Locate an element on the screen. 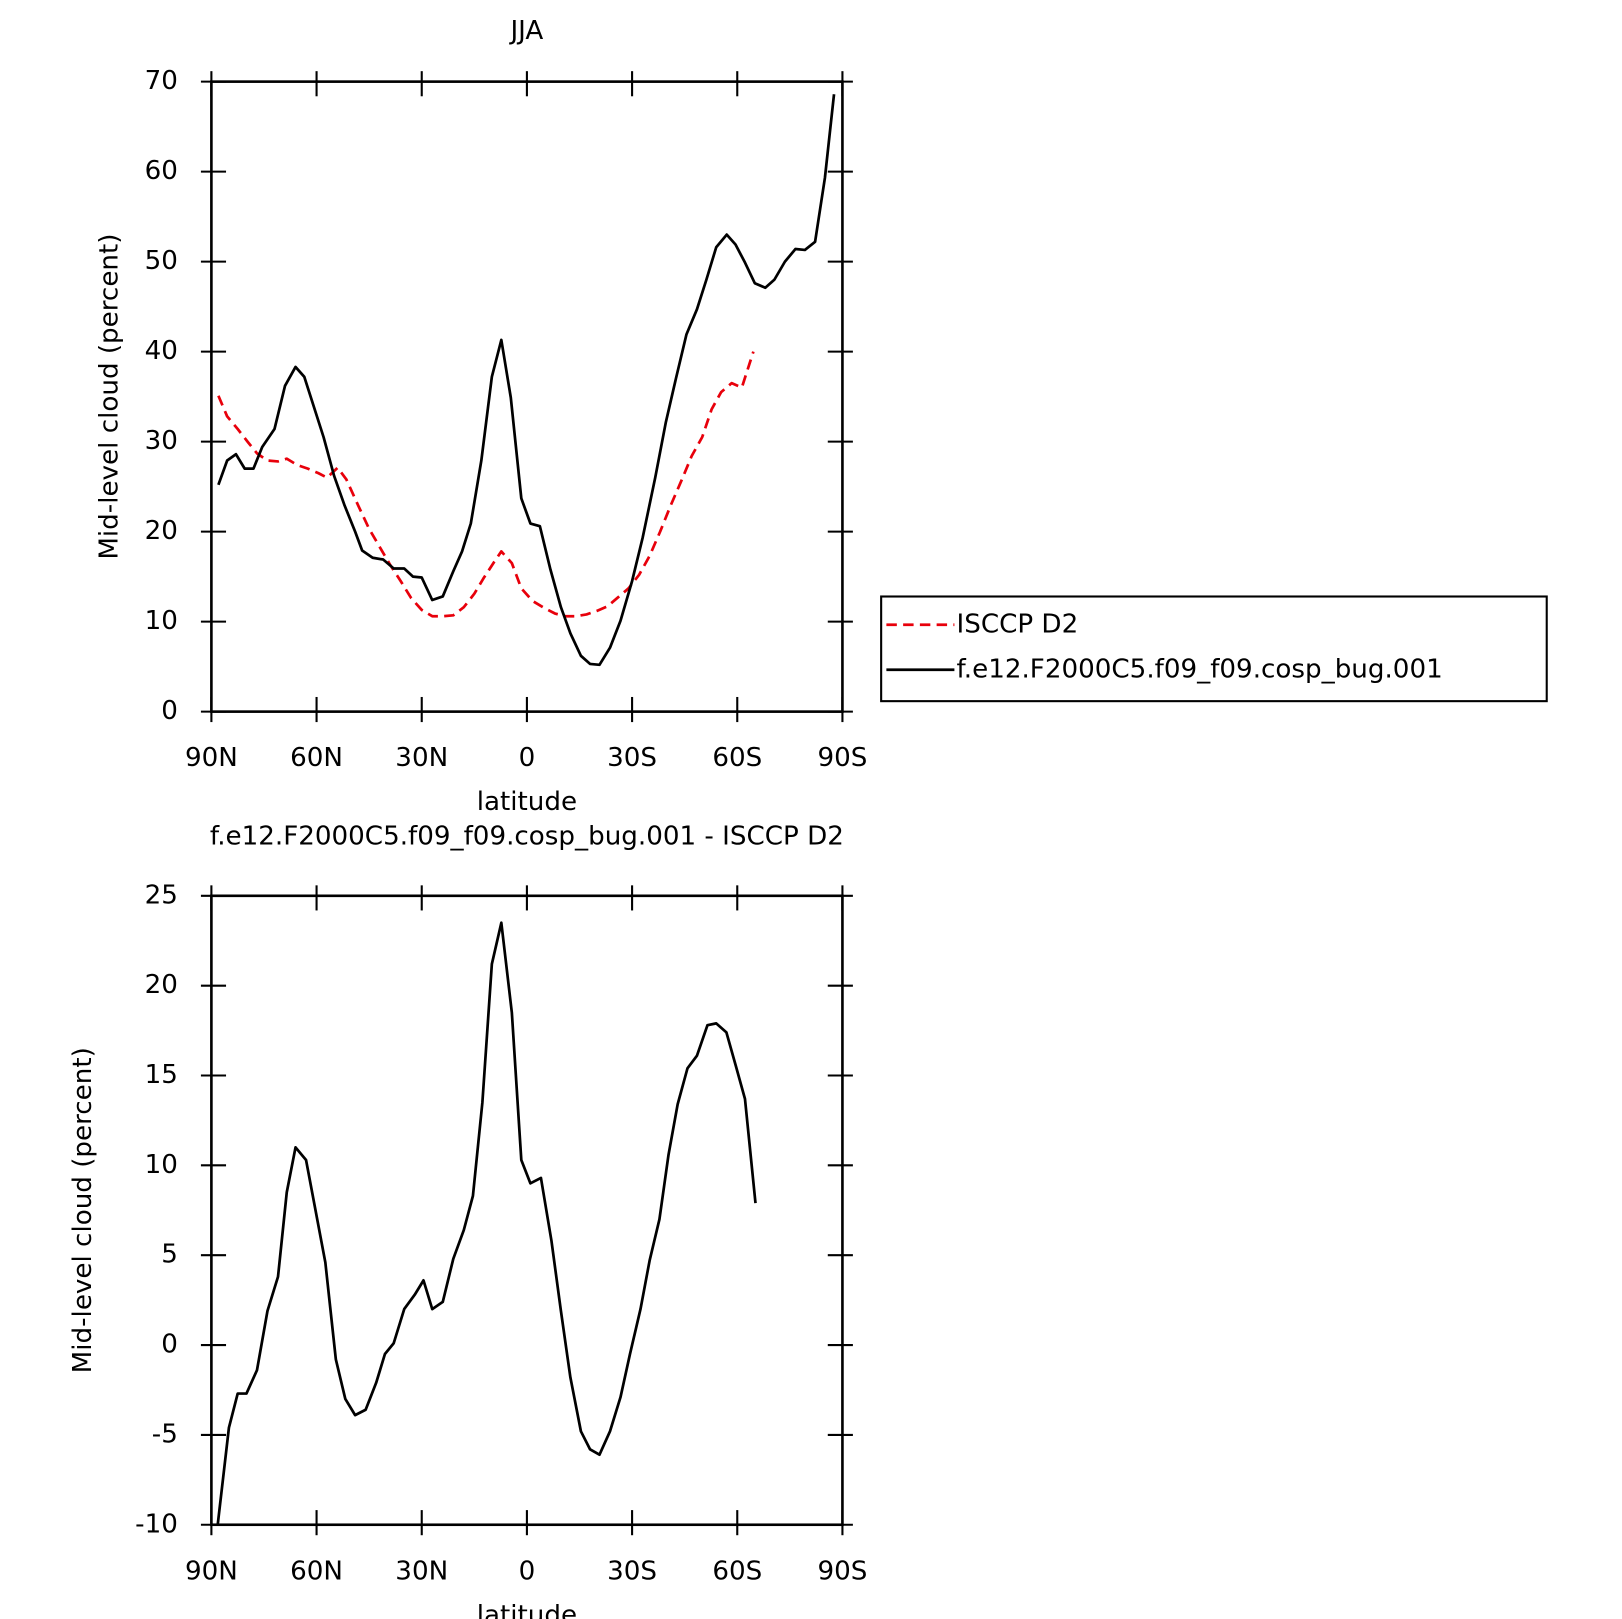 The width and height of the screenshot is (1622, 1619). y-tick-label: 30 is located at coordinates (161, 441).